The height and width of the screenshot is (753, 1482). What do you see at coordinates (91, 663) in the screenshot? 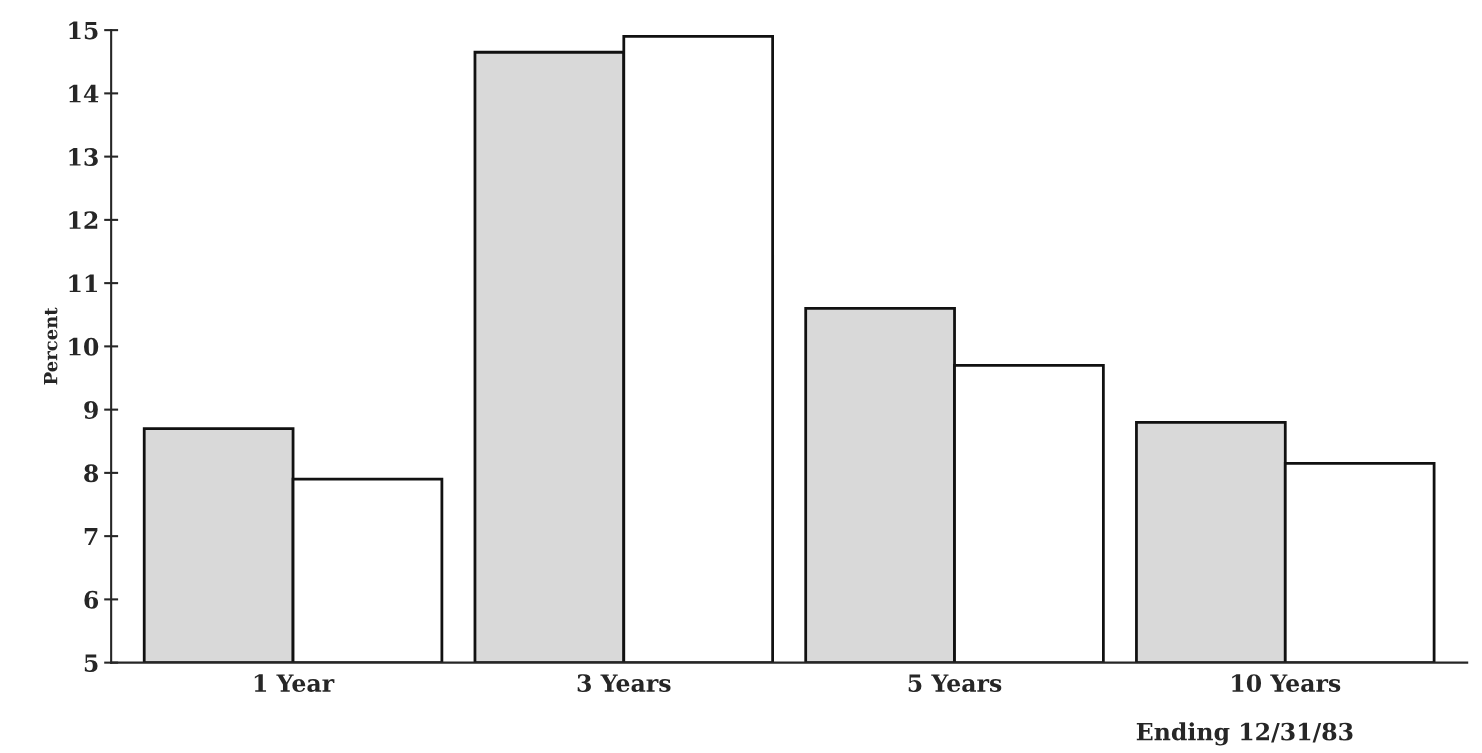
I see `y-tick-label: 5` at bounding box center [91, 663].